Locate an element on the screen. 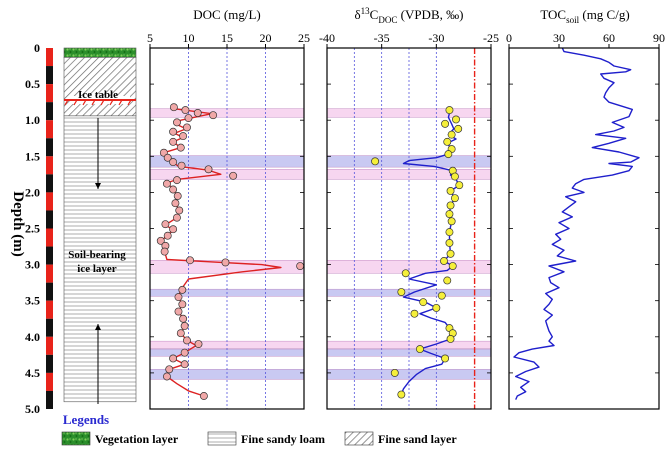  toc-panel-title: TOCsoil (mg C/g) is located at coordinates (584, 16).